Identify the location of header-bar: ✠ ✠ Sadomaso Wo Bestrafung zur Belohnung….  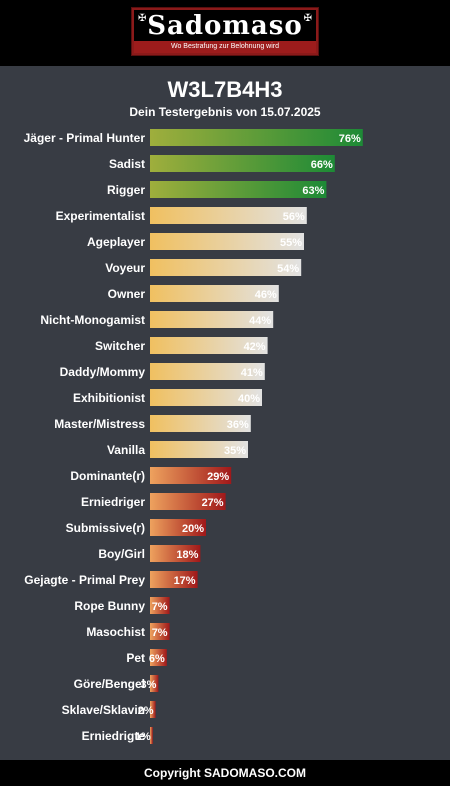
(225, 33).